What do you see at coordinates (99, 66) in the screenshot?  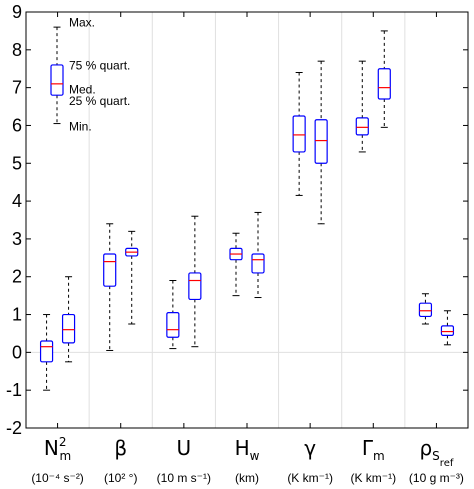 I see `legend-label-q3: 75 % quart.` at bounding box center [99, 66].